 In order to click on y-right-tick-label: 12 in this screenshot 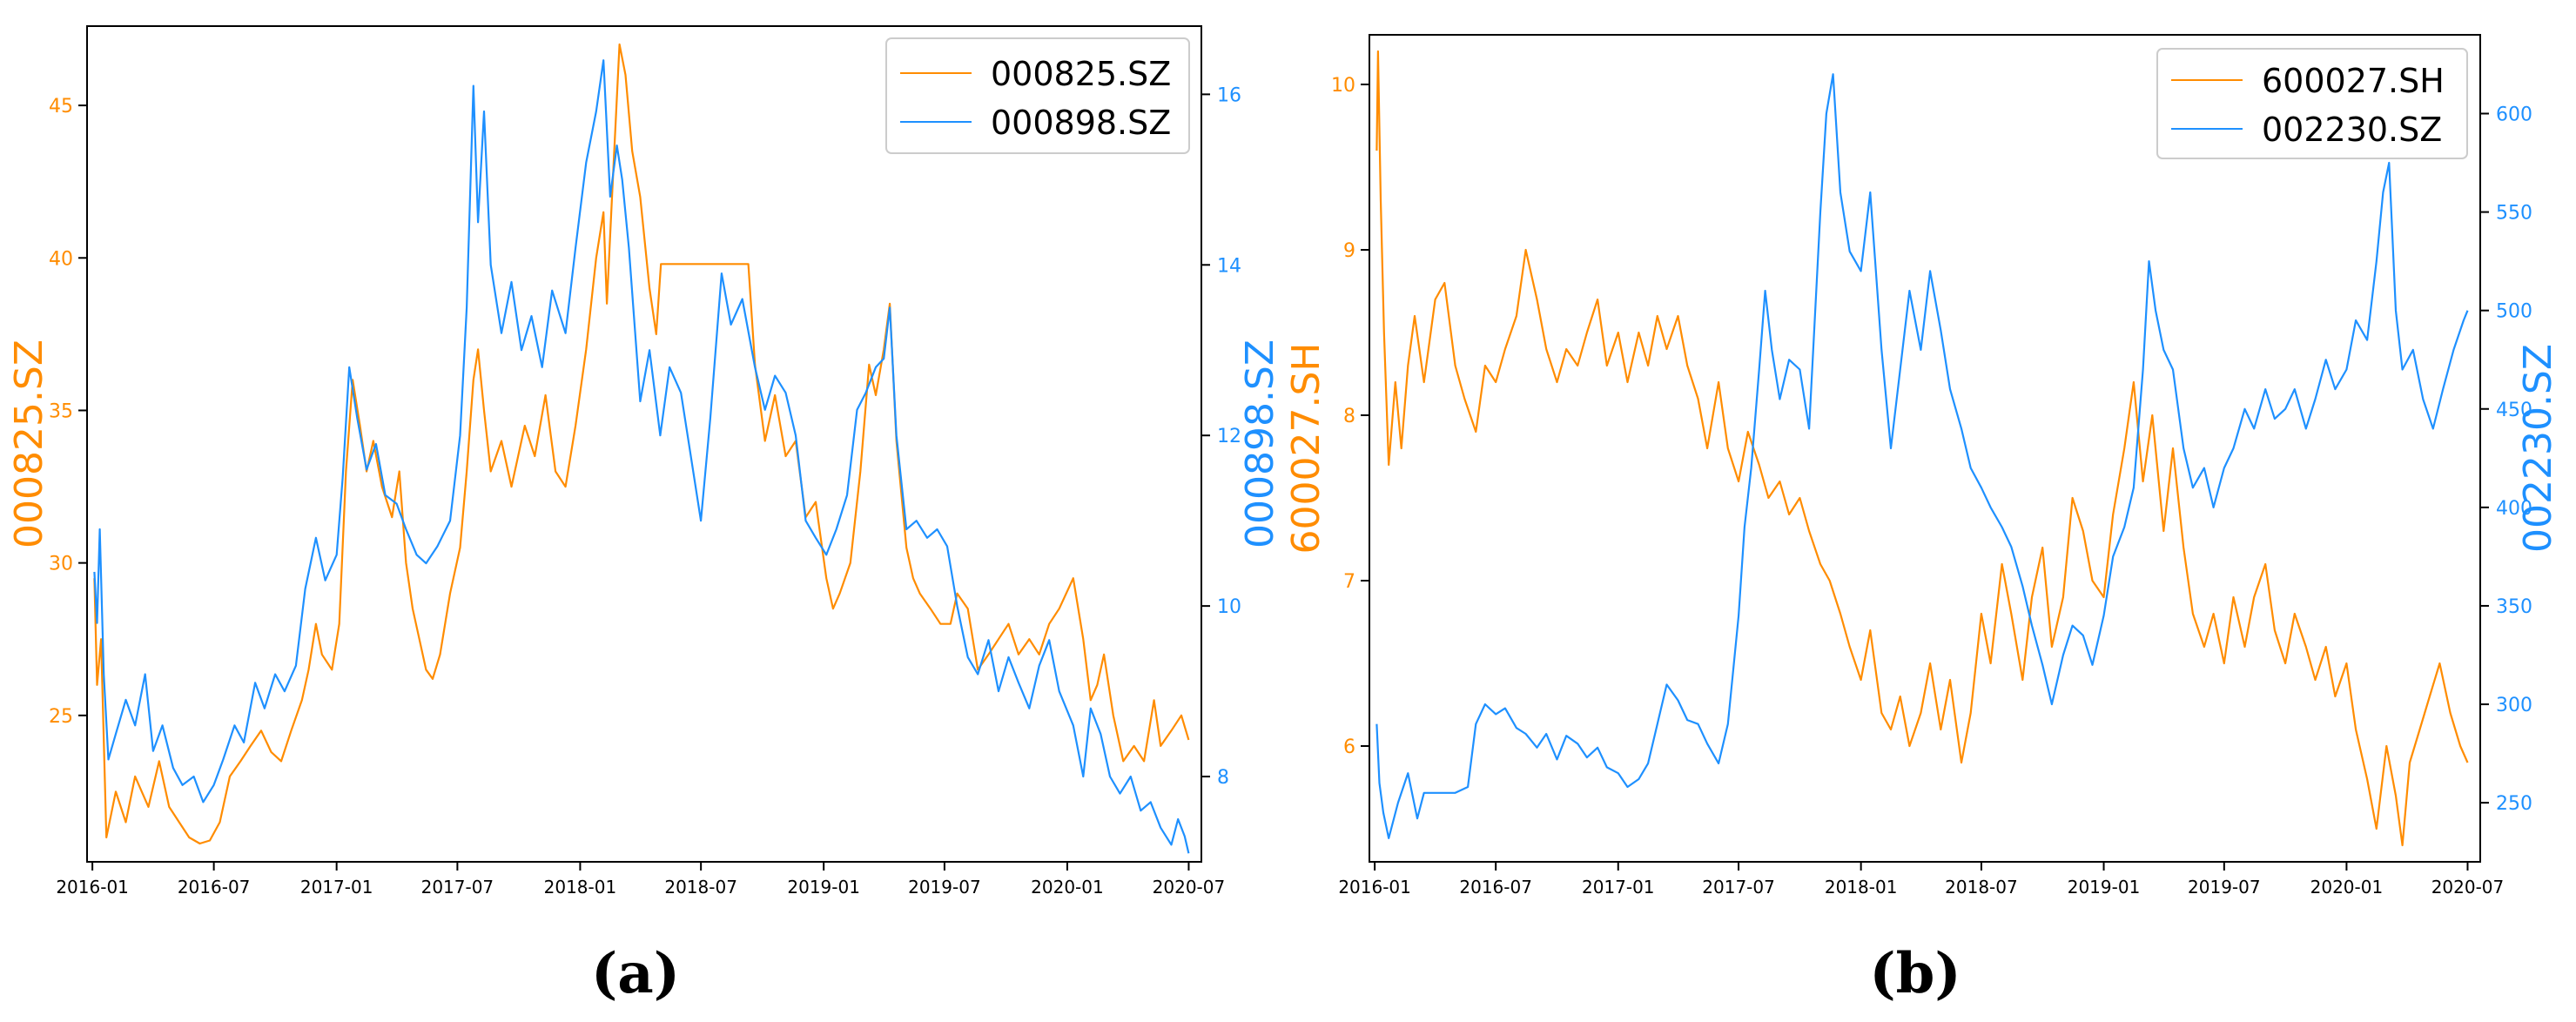, I will do `click(1229, 436)`.